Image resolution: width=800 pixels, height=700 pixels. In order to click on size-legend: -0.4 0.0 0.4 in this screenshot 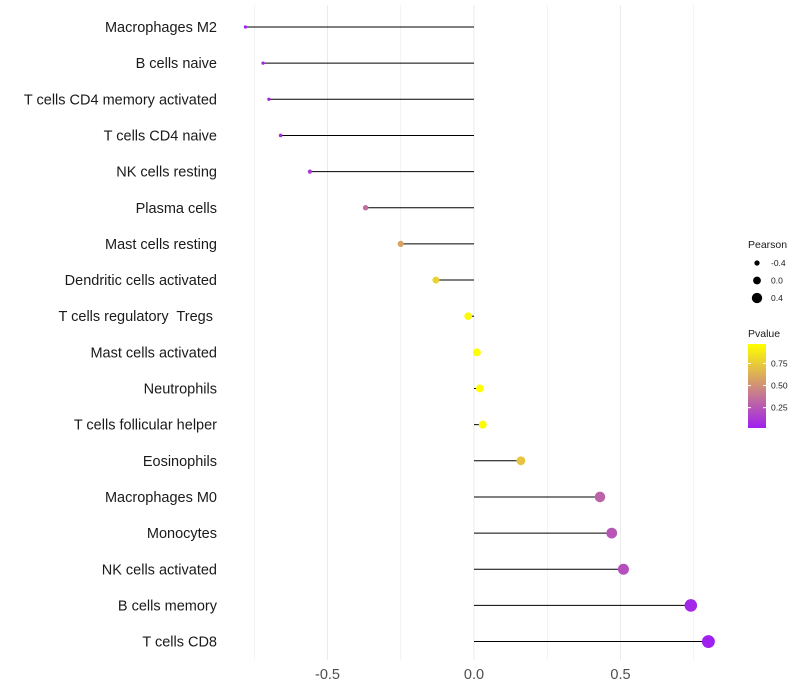, I will do `click(768, 281)`.